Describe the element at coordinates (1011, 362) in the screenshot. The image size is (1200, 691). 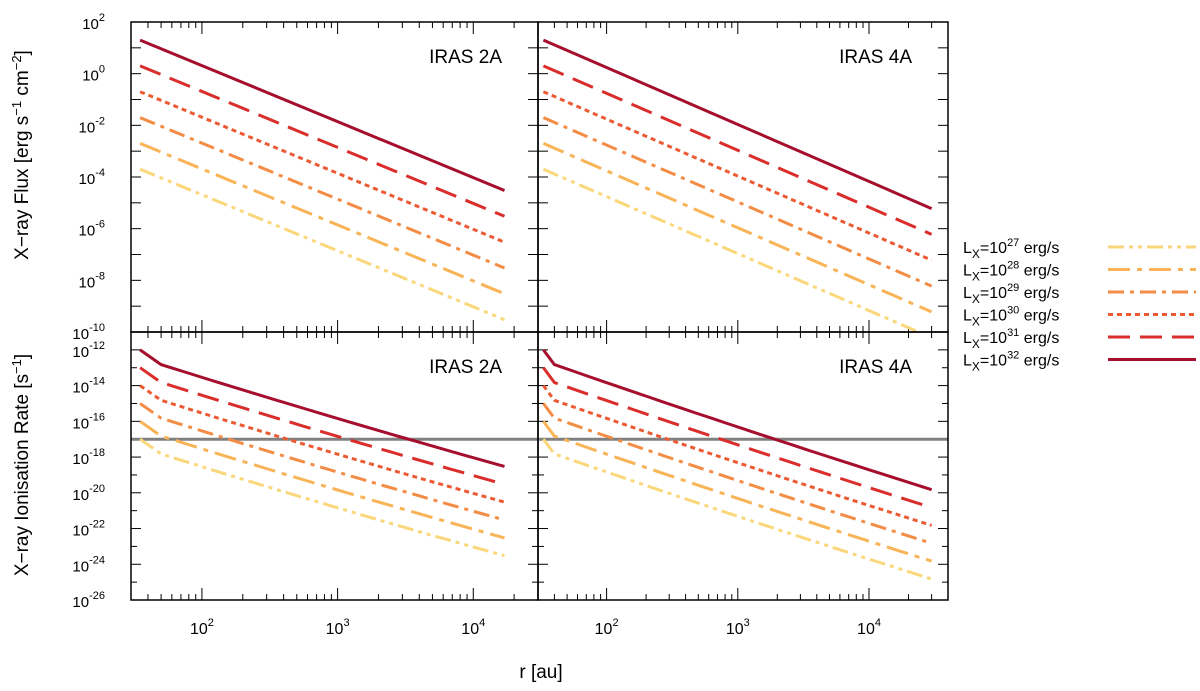
I see `legend-label: LX=1032 erg/s` at that location.